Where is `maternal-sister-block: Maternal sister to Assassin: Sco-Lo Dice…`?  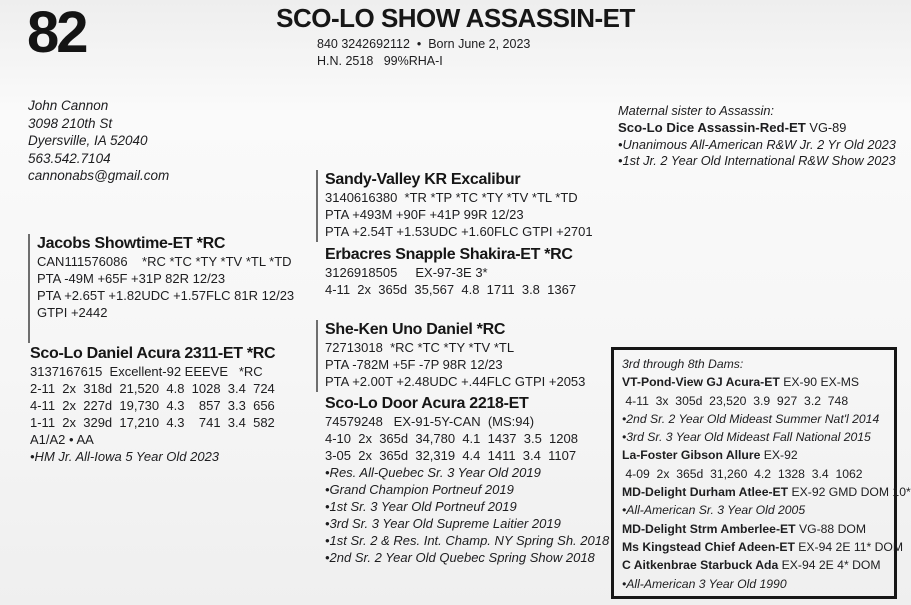
maternal-sister-block: Maternal sister to Assassin: Sco-Lo Dice… is located at coordinates (757, 136).